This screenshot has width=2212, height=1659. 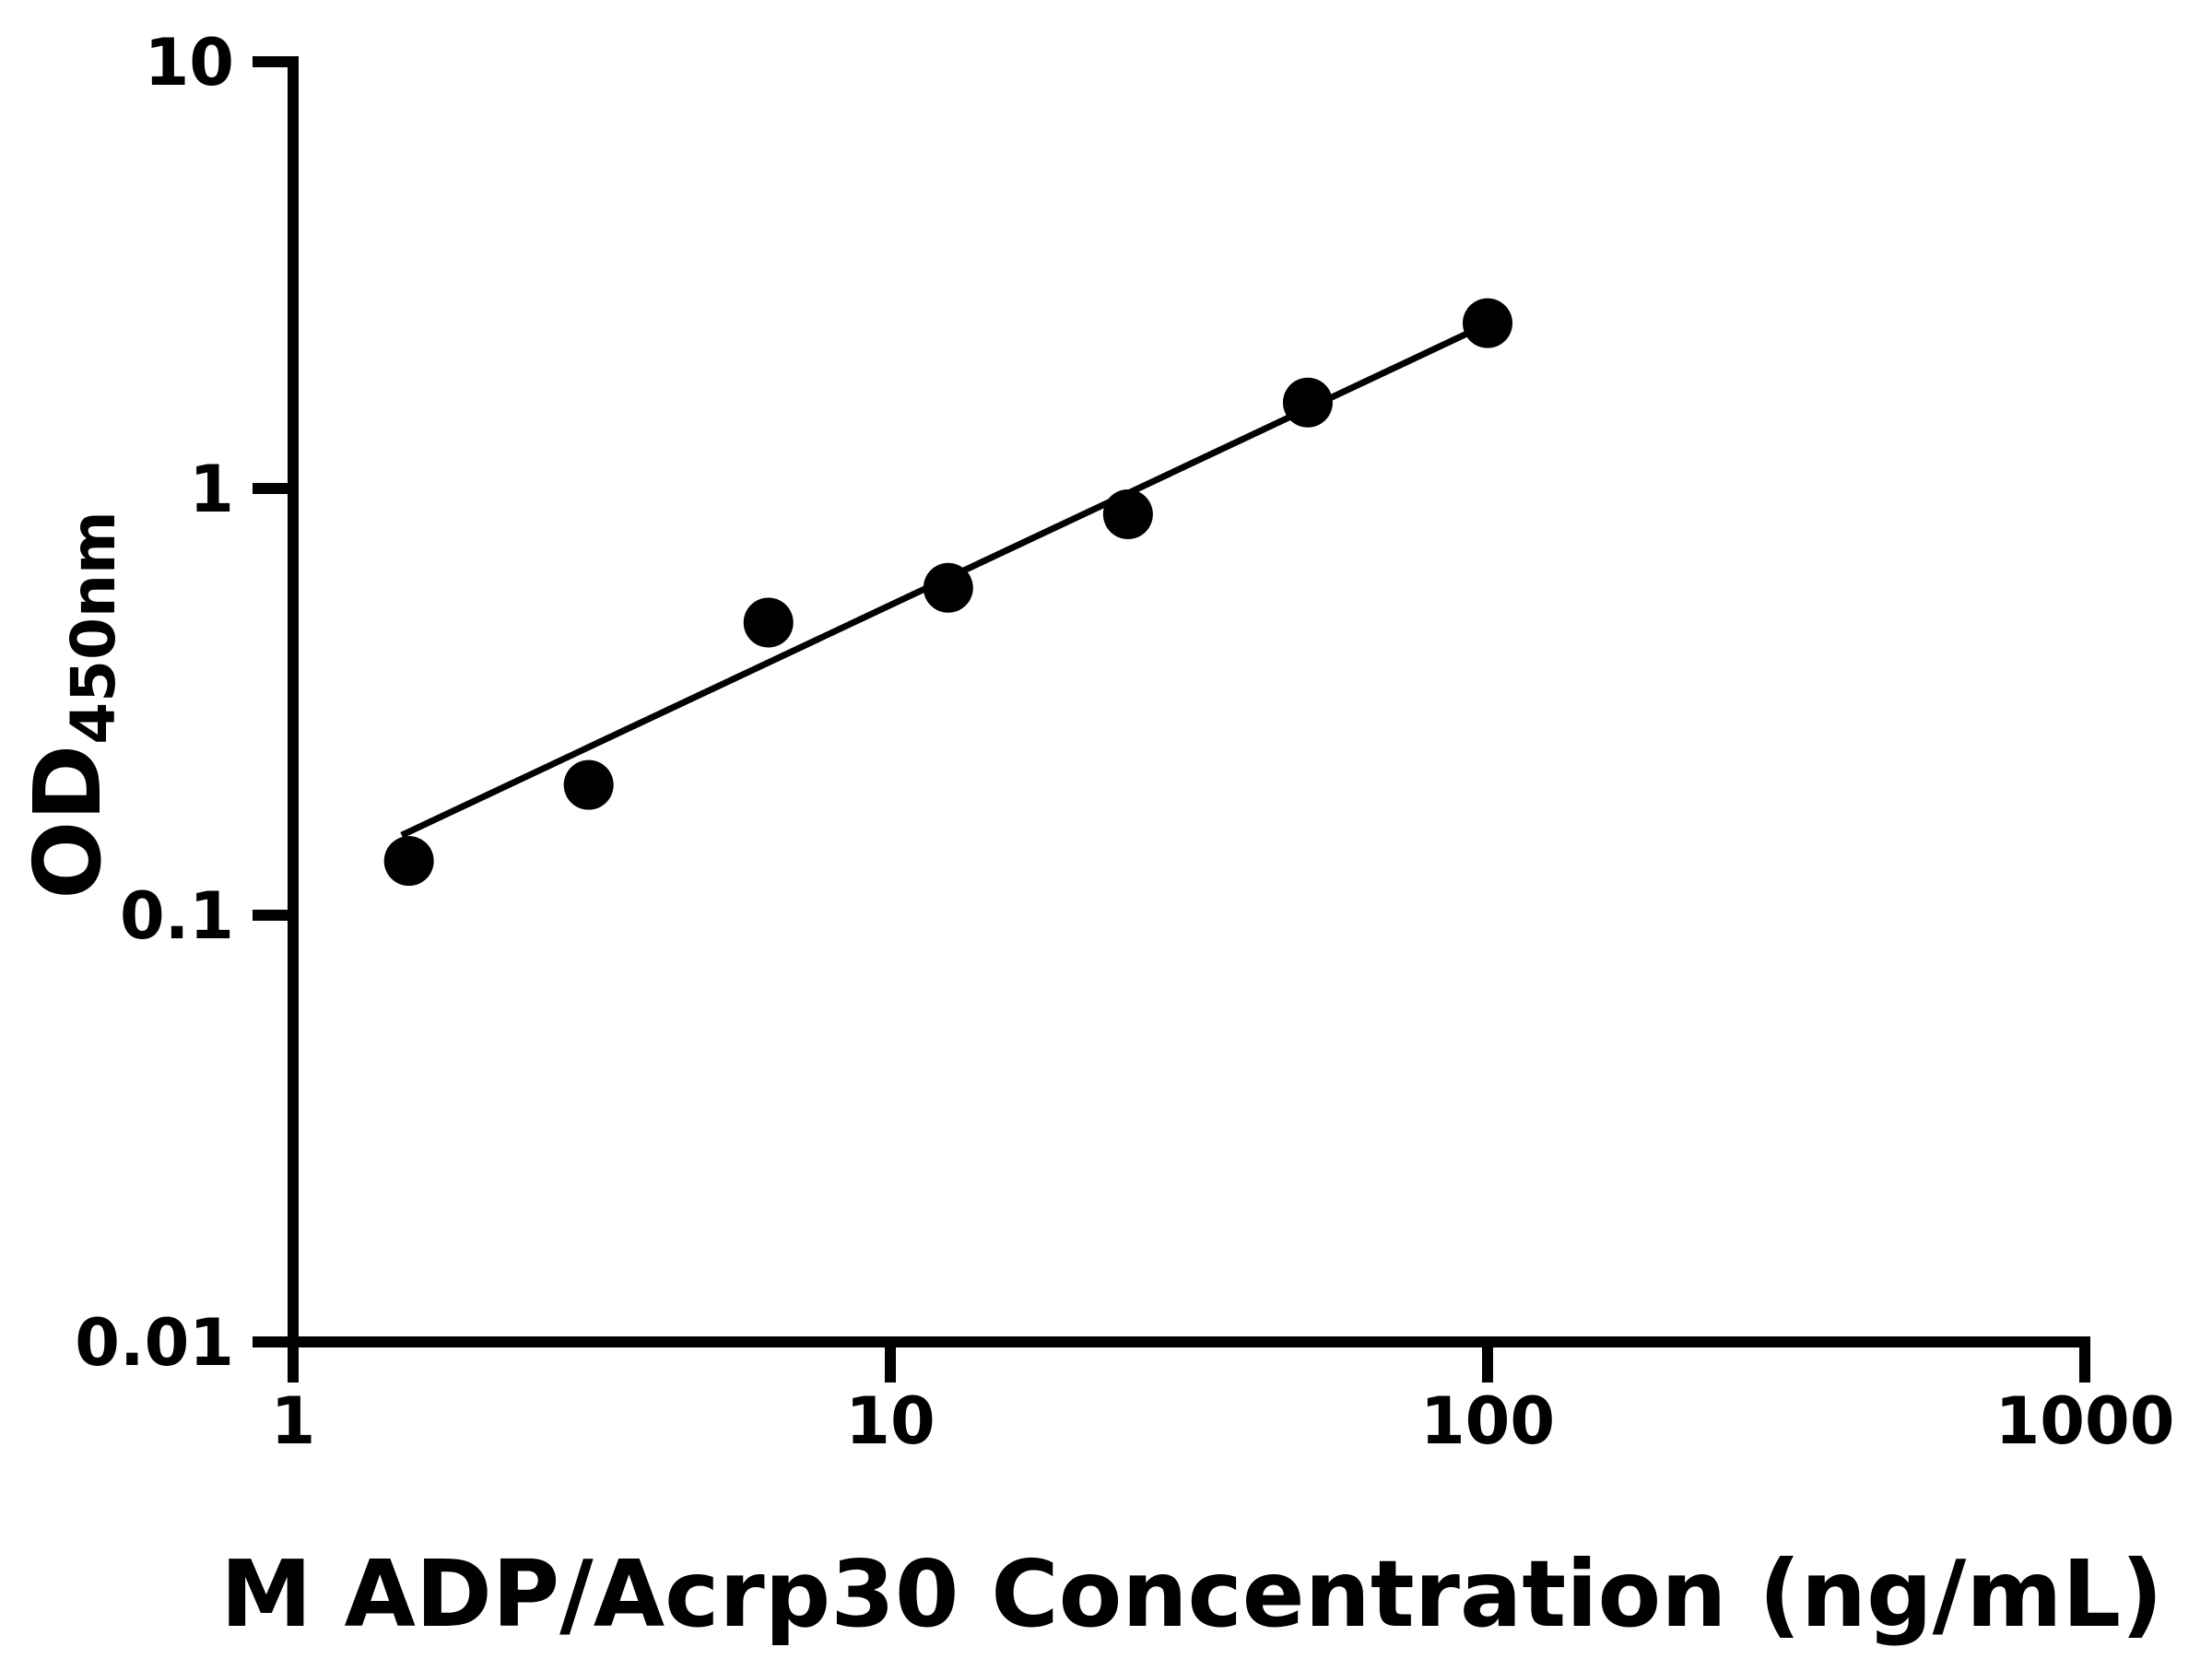 What do you see at coordinates (154, 703) in the screenshot?
I see `y-axis-tick-labels: 10 1 0.1 0.01` at bounding box center [154, 703].